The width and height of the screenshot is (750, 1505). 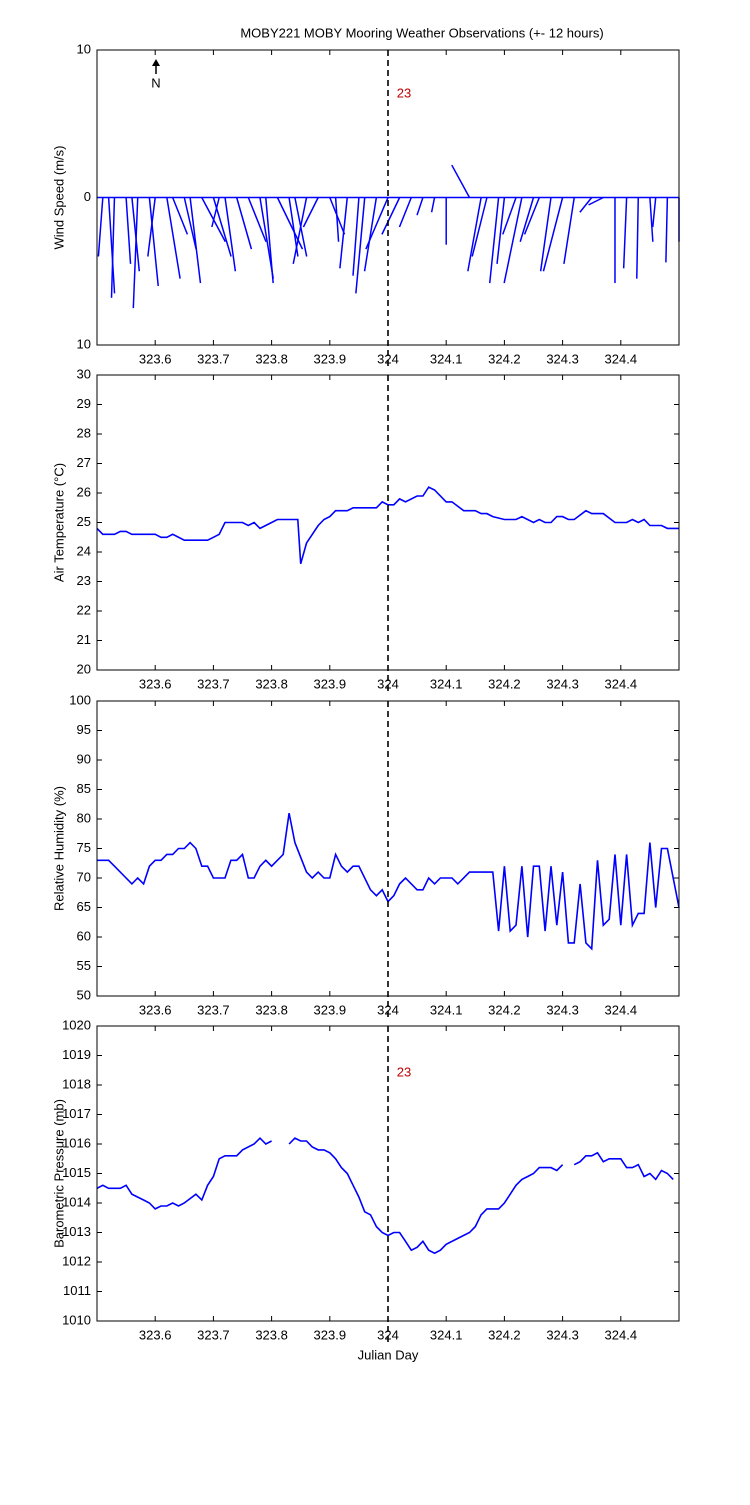 I want to click on y-tick-label: 1012, so click(x=76, y=1260).